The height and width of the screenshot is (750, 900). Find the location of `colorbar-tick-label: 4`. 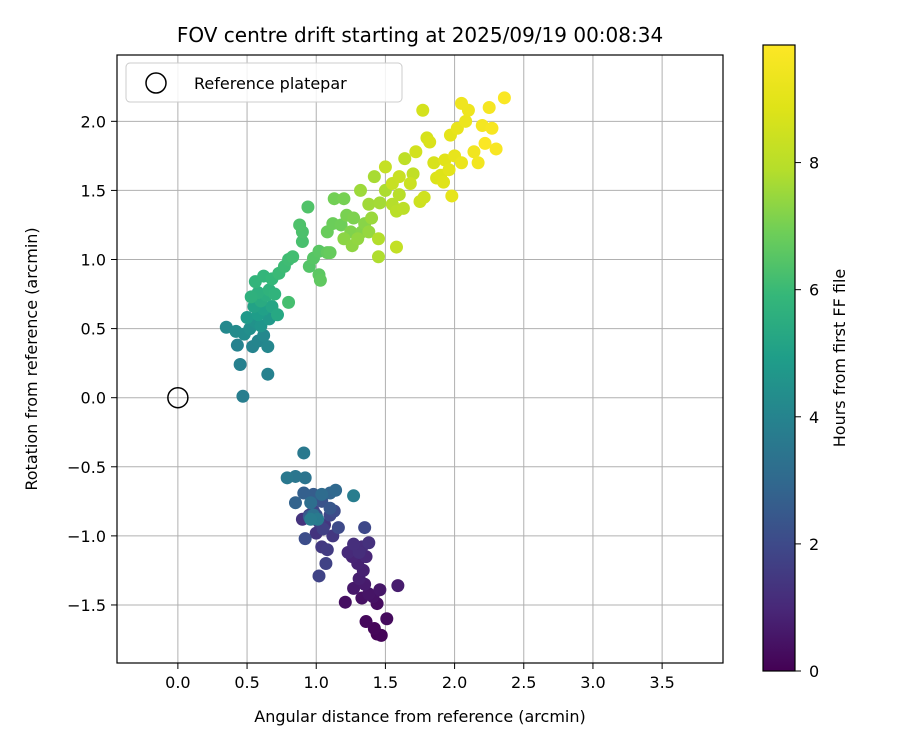

colorbar-tick-label: 4 is located at coordinates (814, 417).